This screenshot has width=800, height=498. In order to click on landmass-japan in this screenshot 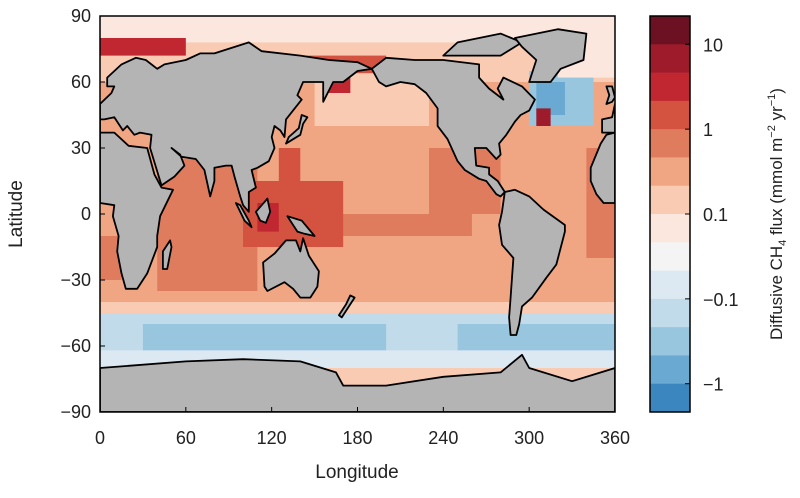, I will do `click(297, 129)`.